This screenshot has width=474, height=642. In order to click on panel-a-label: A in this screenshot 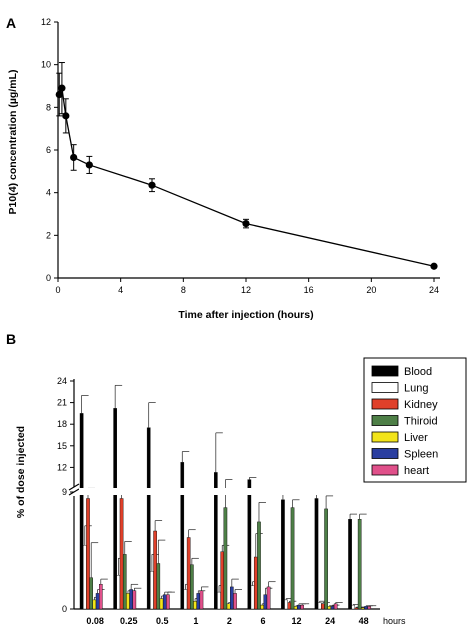, I will do `click(11, 23)`.